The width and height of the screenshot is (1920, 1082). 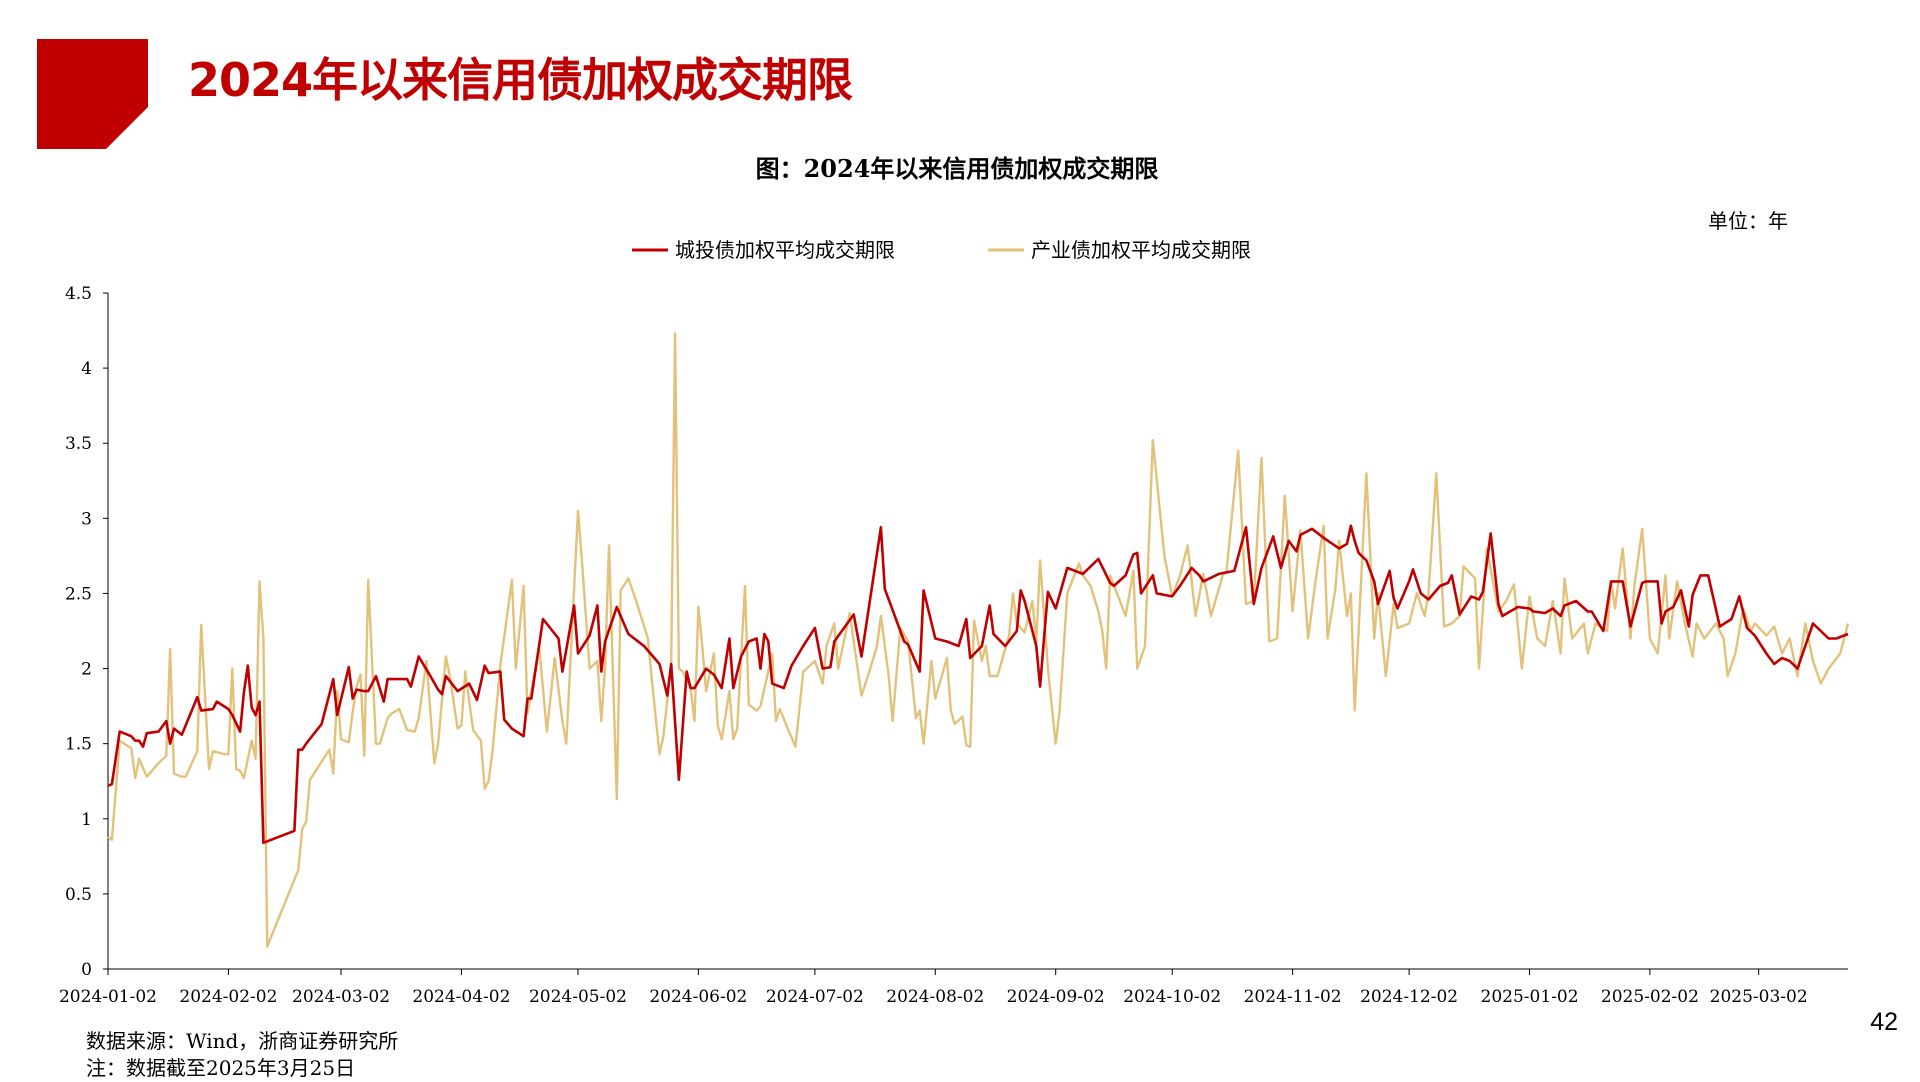 I want to click on x-tick-label: 2024-07-02, so click(x=815, y=997).